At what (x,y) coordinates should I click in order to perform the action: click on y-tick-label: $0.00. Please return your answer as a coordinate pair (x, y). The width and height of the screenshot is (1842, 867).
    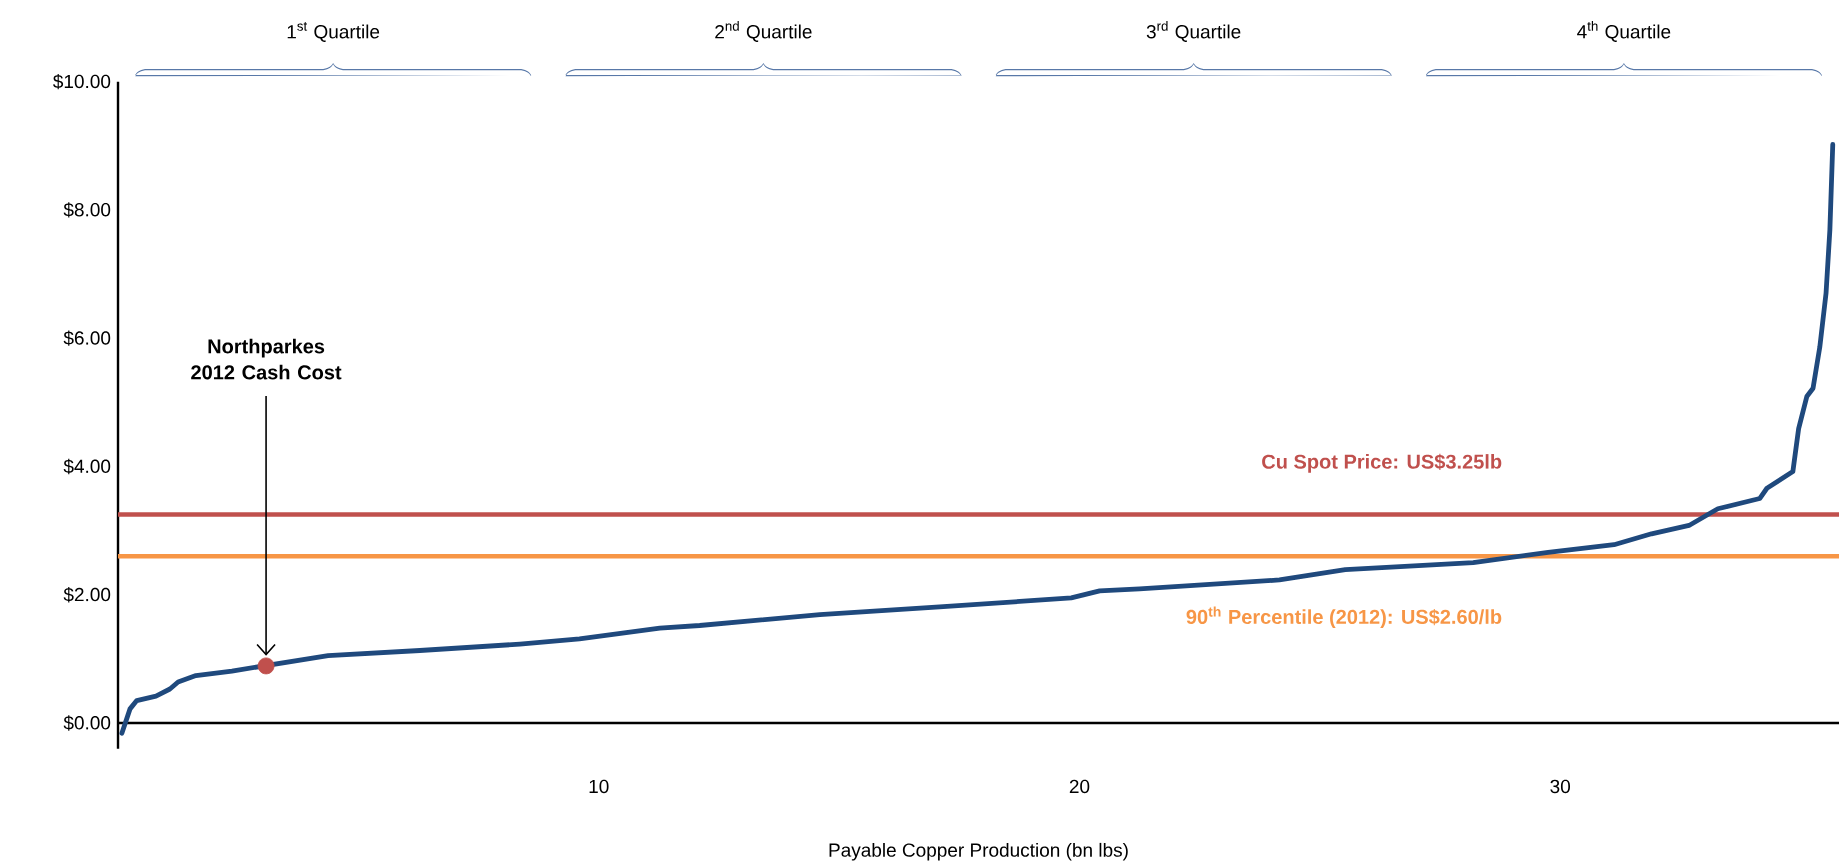
    Looking at the image, I should click on (87, 723).